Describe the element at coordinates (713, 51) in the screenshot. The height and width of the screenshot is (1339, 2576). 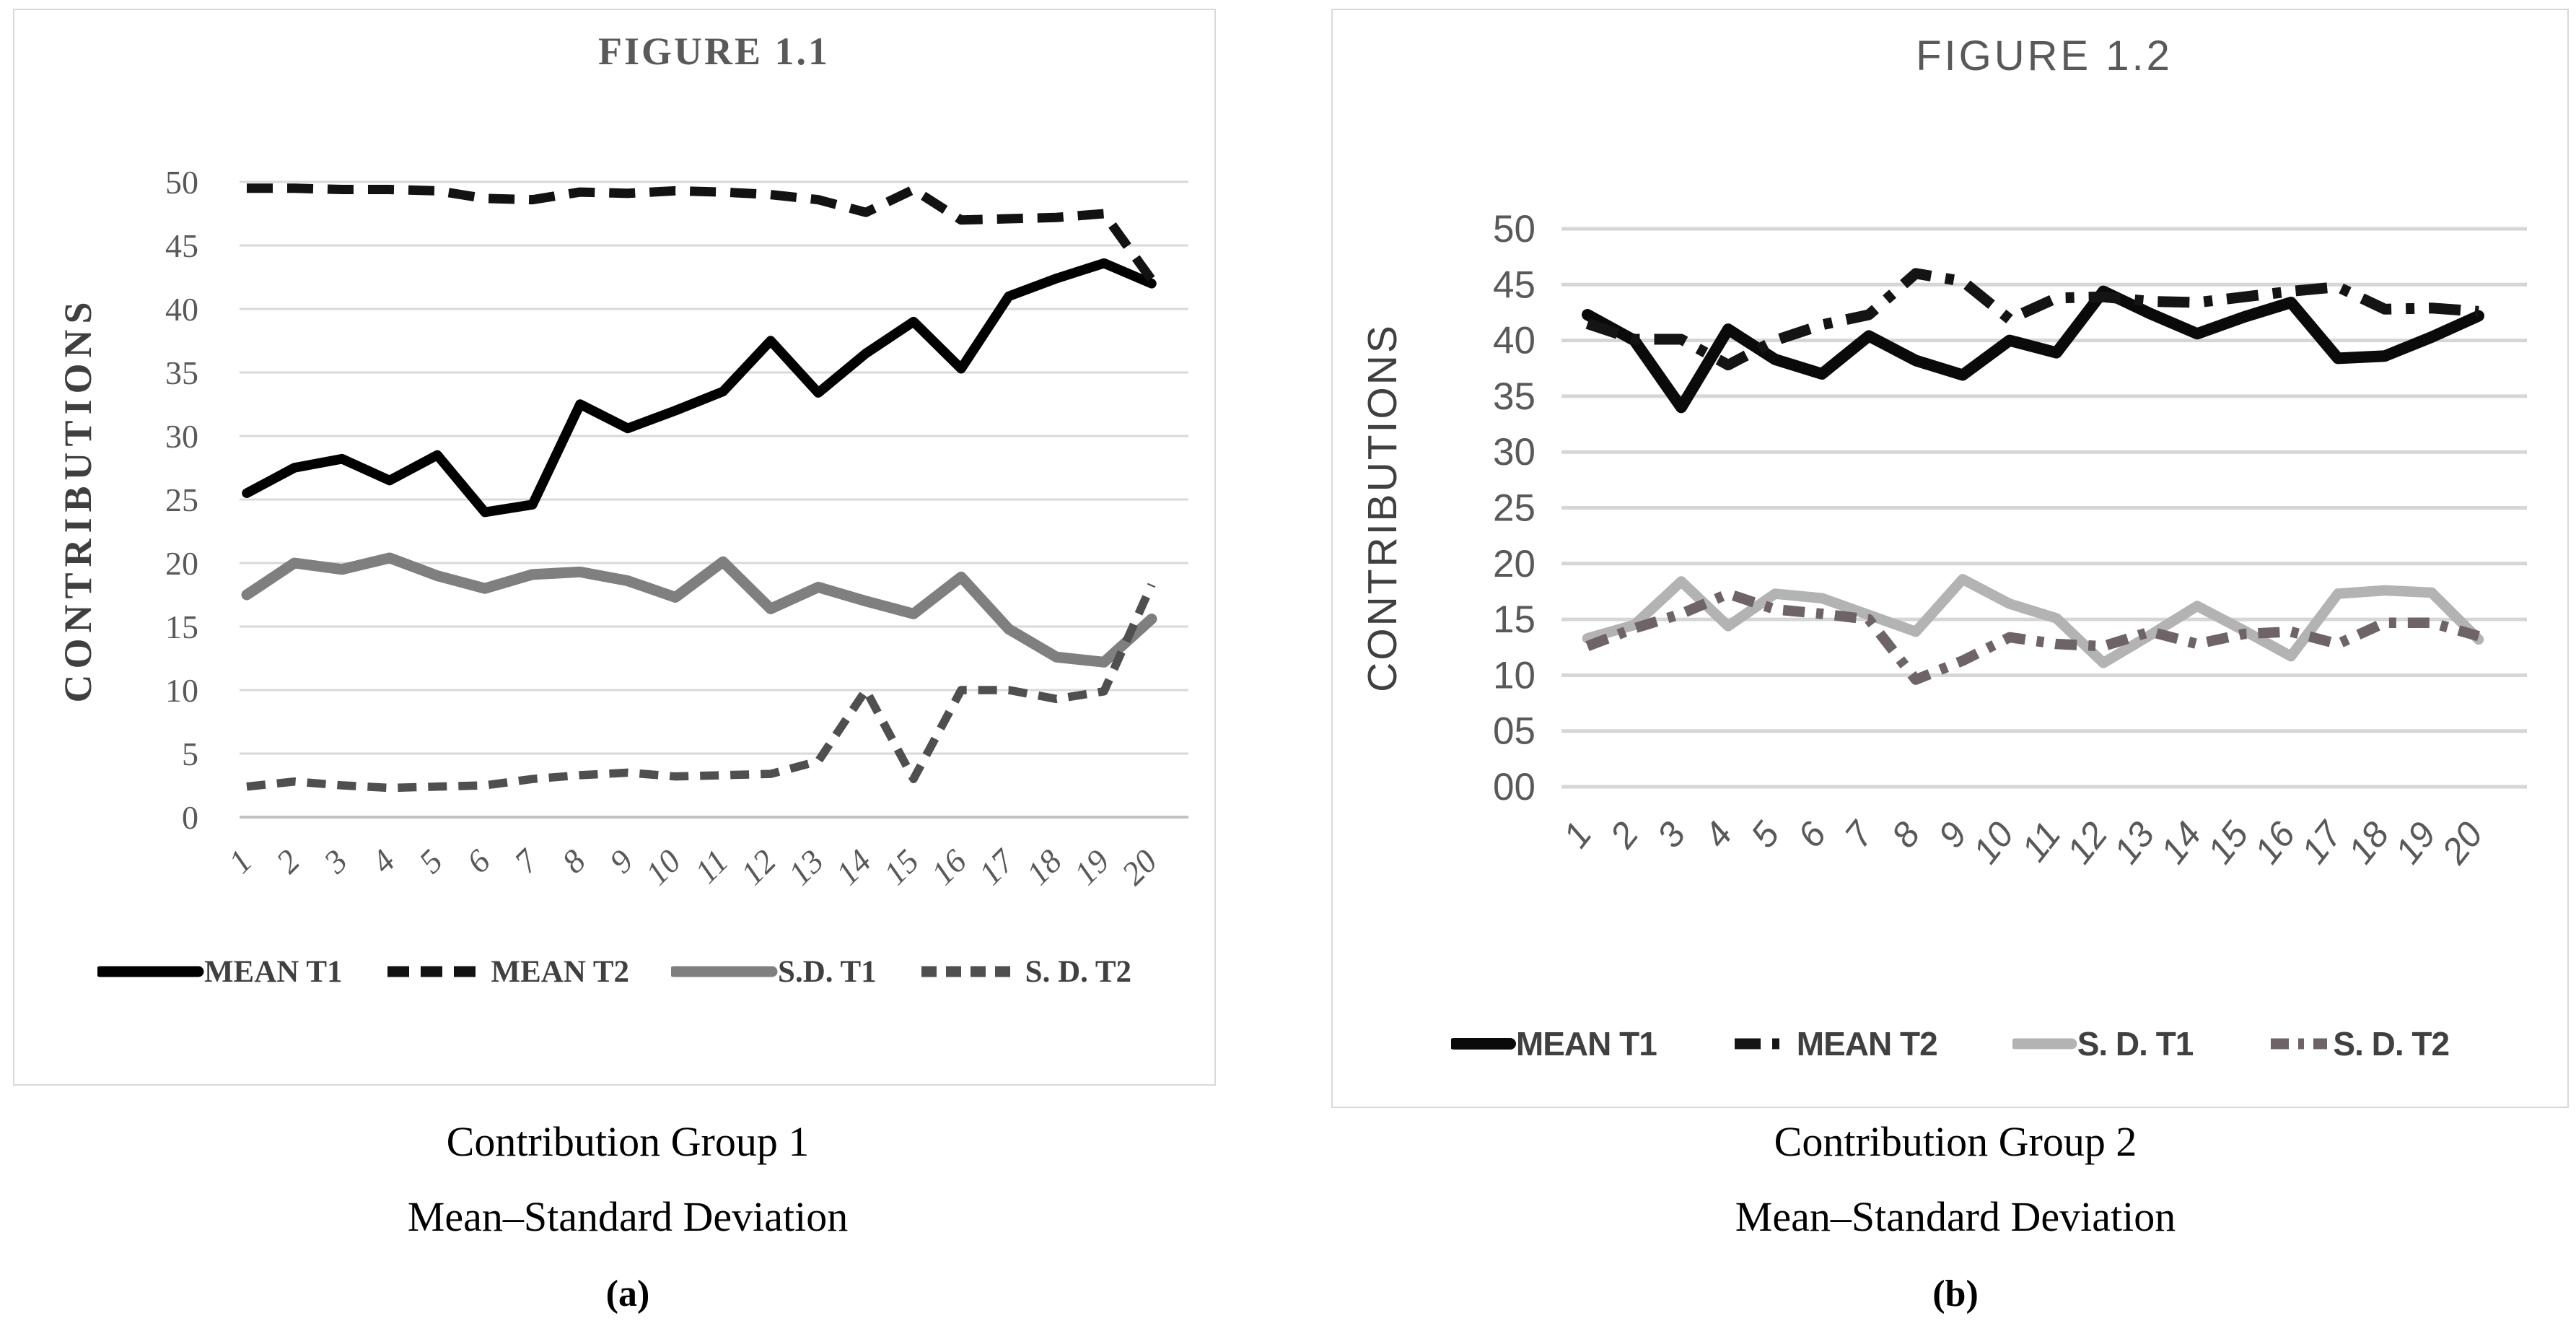
I see `figure-1-1-title: FIGURE 1.1` at that location.